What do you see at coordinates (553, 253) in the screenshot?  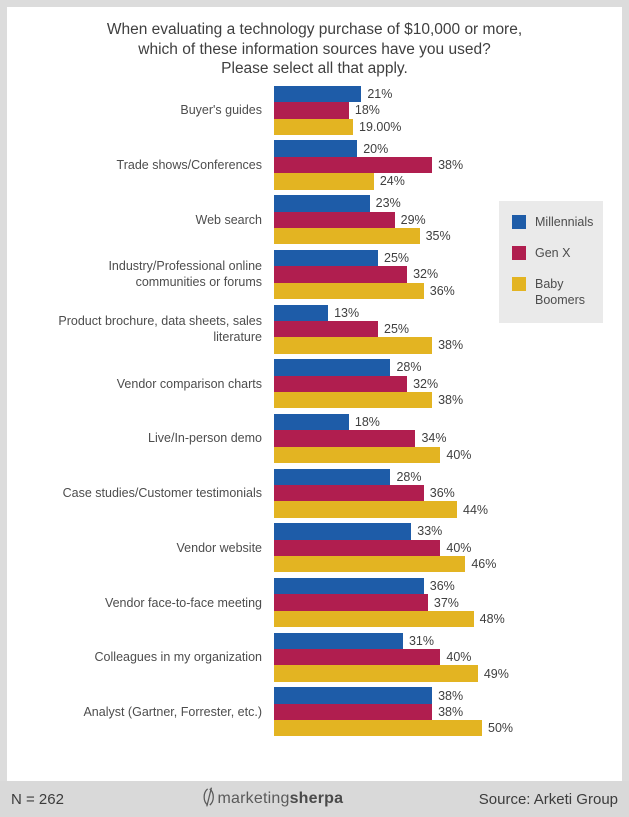 I see `legend-label: Gen X` at bounding box center [553, 253].